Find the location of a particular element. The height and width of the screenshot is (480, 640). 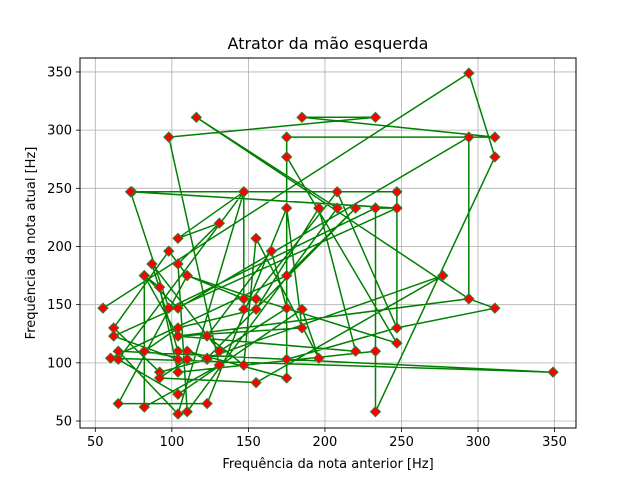

y-tick-label: 250 is located at coordinates (59, 189).